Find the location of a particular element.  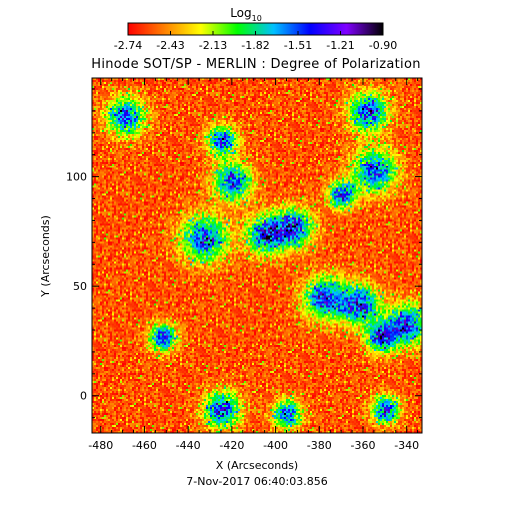

colorbar-tick-label: -0.90 is located at coordinates (383, 45).